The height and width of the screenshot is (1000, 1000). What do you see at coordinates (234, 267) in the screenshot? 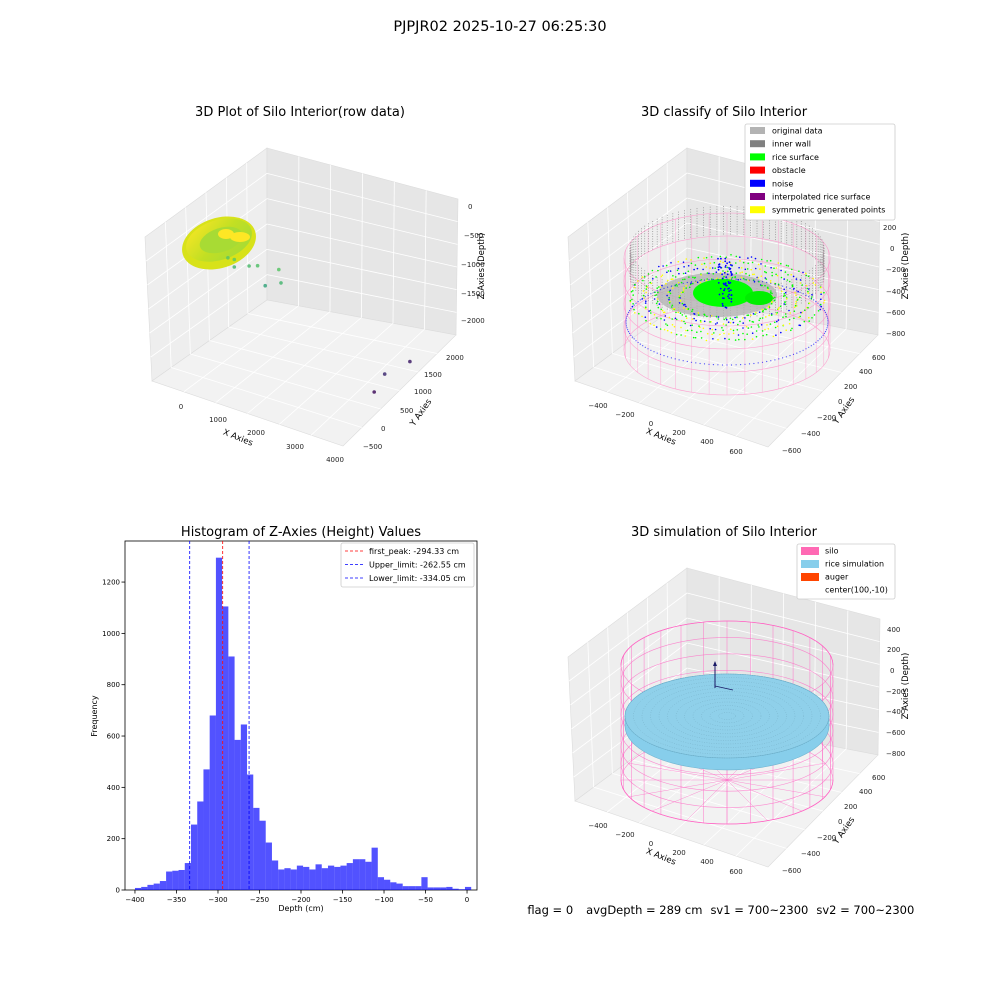
I see `data-point` at bounding box center [234, 267].